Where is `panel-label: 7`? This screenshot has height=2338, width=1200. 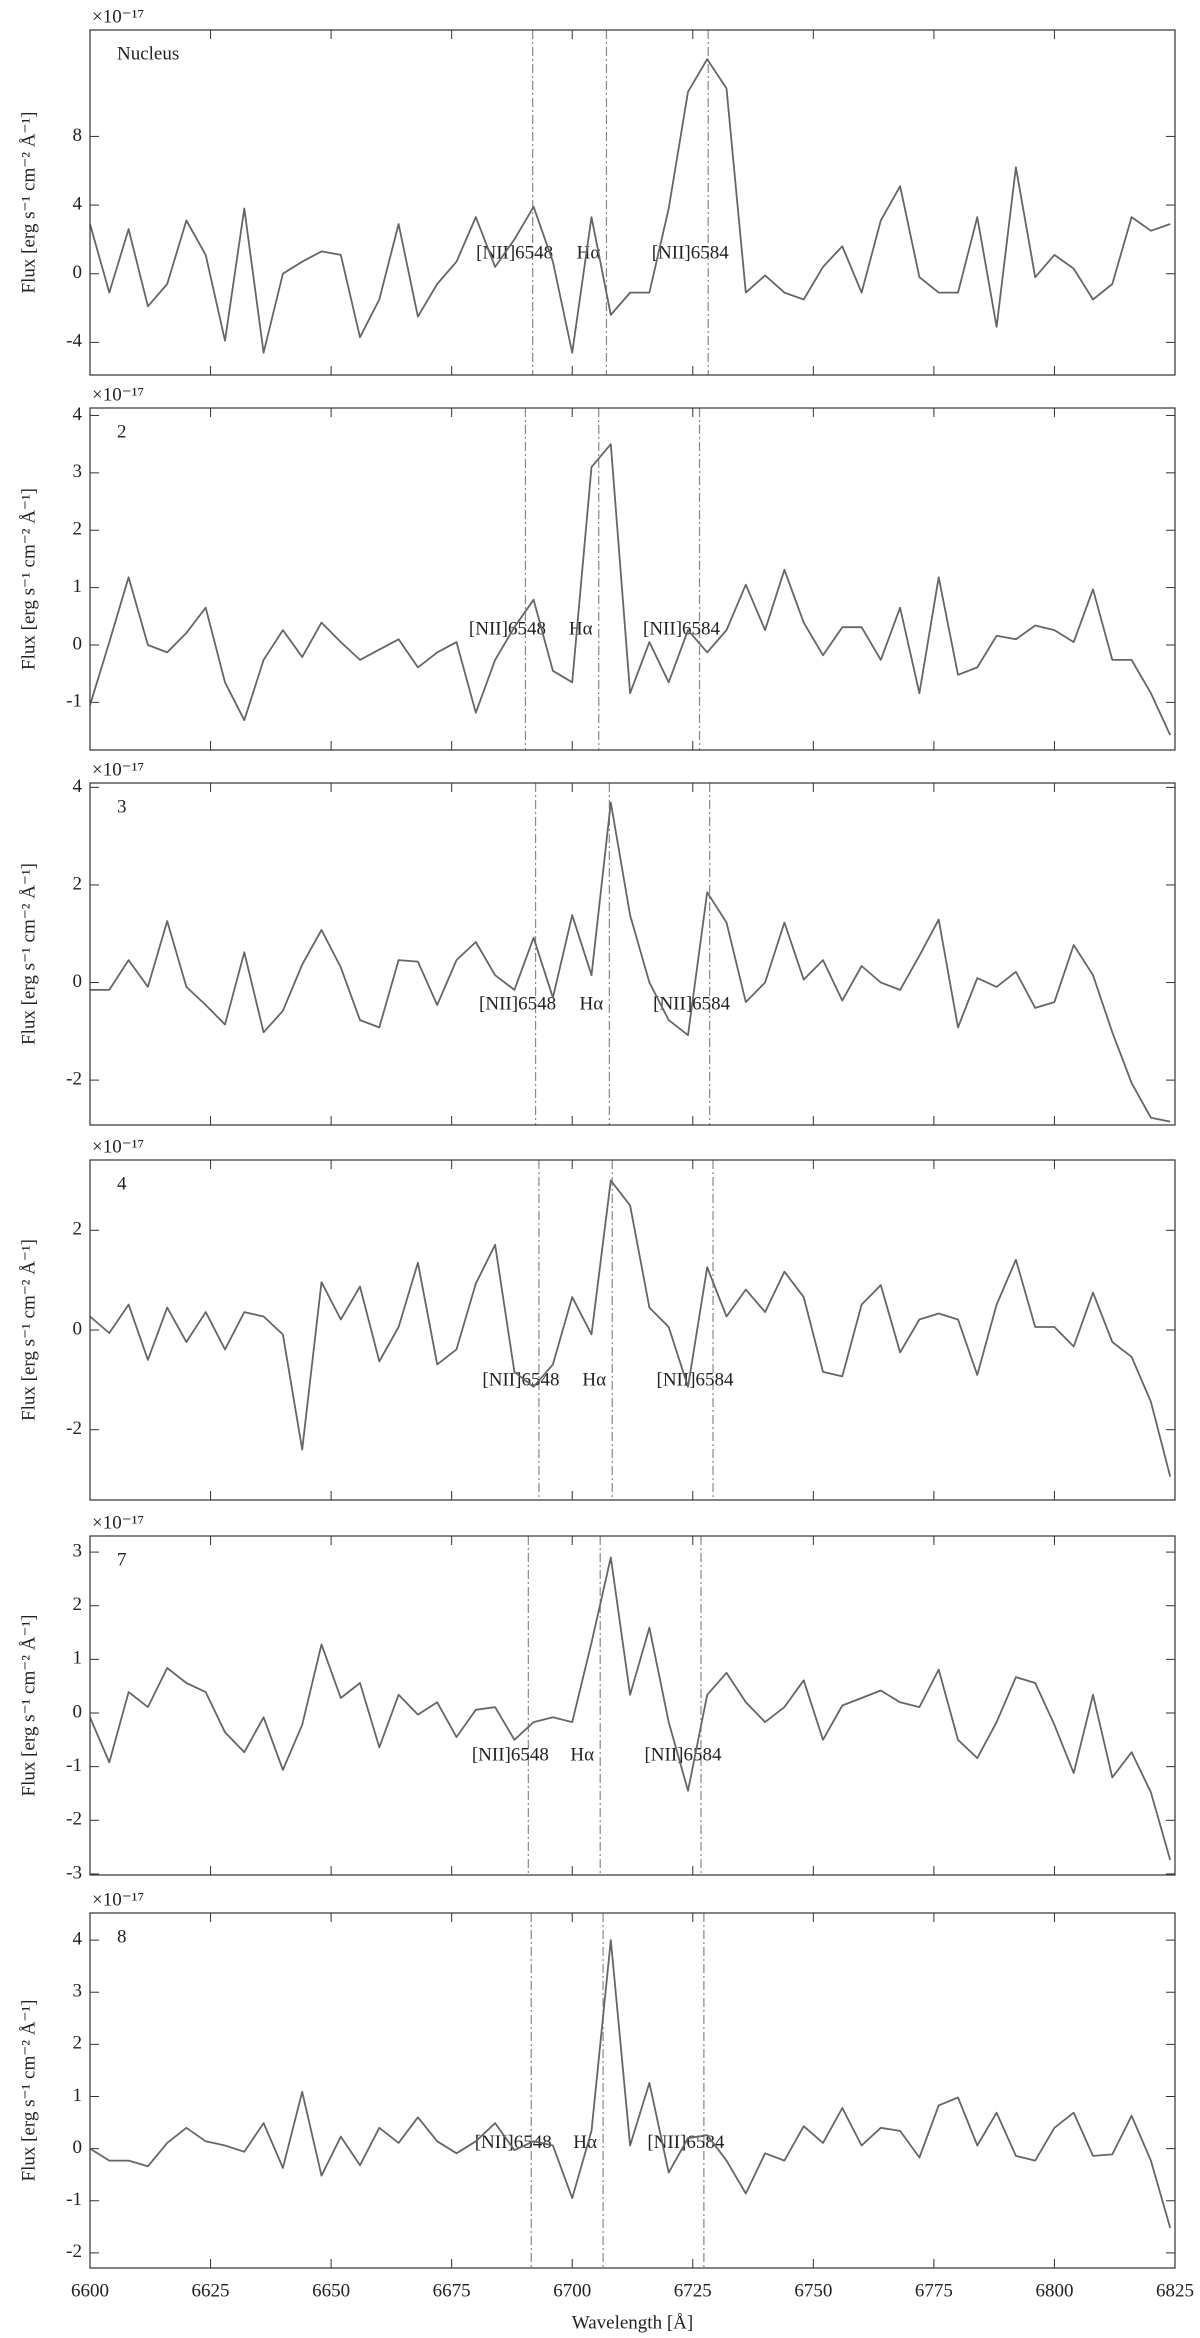
panel-label: 7 is located at coordinates (122, 1559).